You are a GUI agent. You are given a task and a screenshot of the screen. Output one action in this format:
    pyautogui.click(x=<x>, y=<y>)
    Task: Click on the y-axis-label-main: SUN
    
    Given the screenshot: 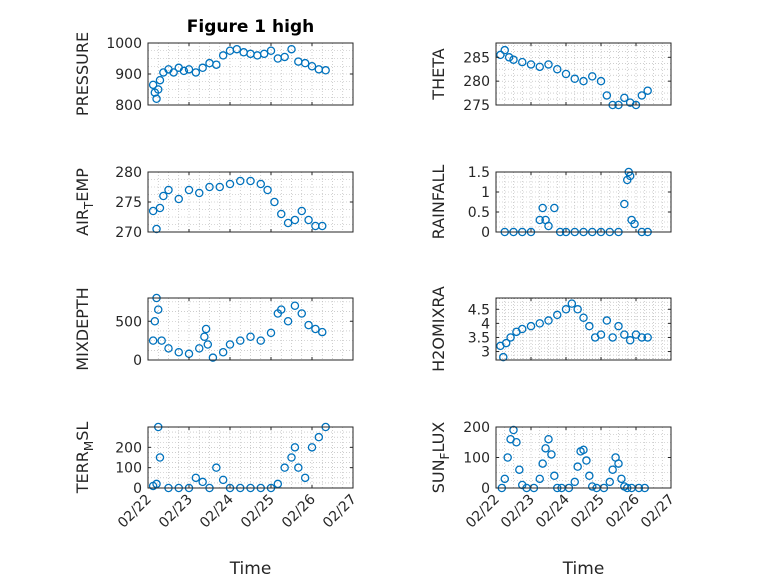 What is the action you would take?
    pyautogui.click(x=438, y=476)
    